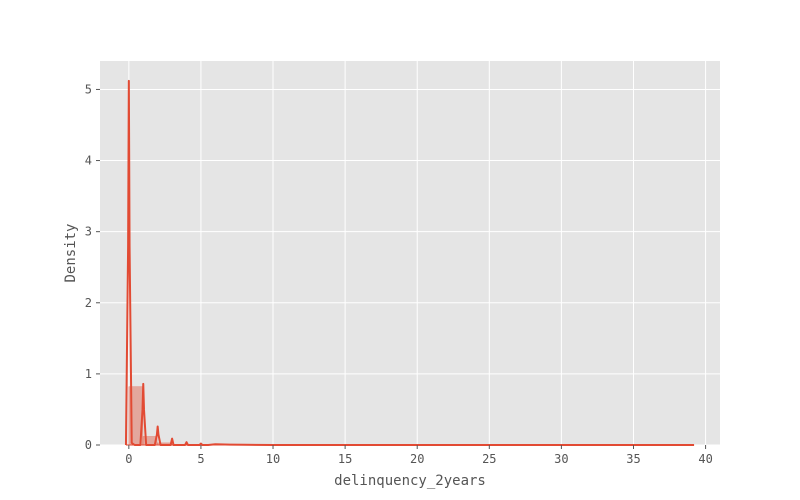 Image resolution: width=800 pixels, height=500 pixels. Describe the element at coordinates (345, 459) in the screenshot. I see `x-tick-label: 15` at that location.